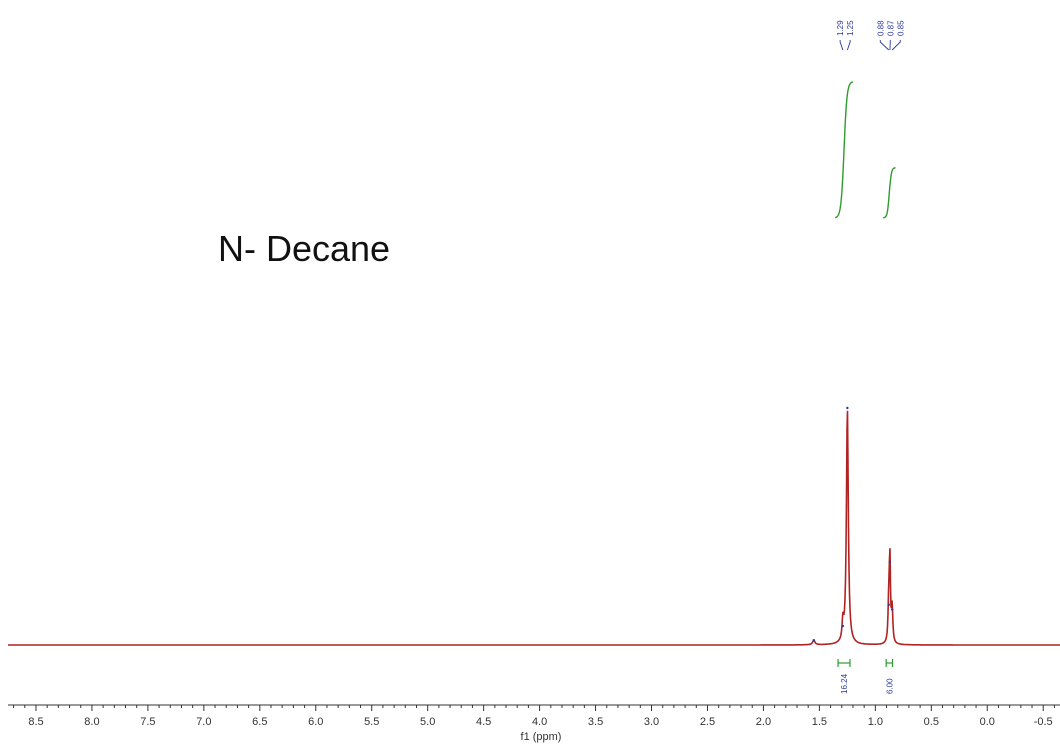  I want to click on peak-label: 0.88, so click(880, 28).